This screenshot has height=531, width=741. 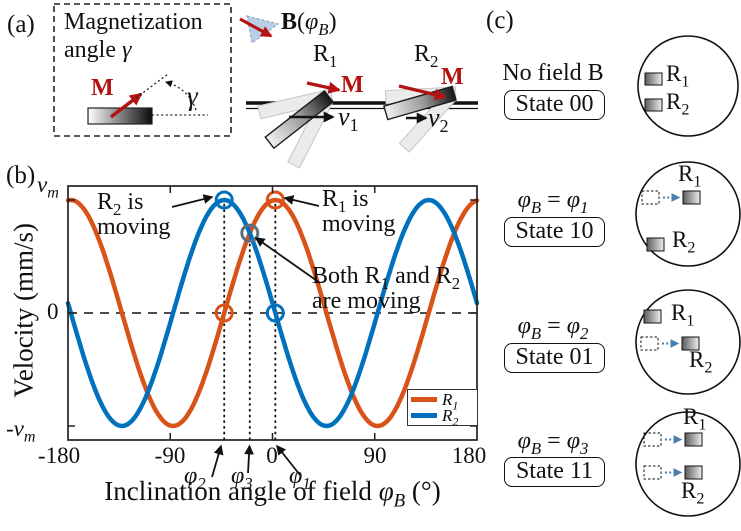 What do you see at coordinates (242, 478) in the screenshot?
I see `phi3-label: φ3` at bounding box center [242, 478].